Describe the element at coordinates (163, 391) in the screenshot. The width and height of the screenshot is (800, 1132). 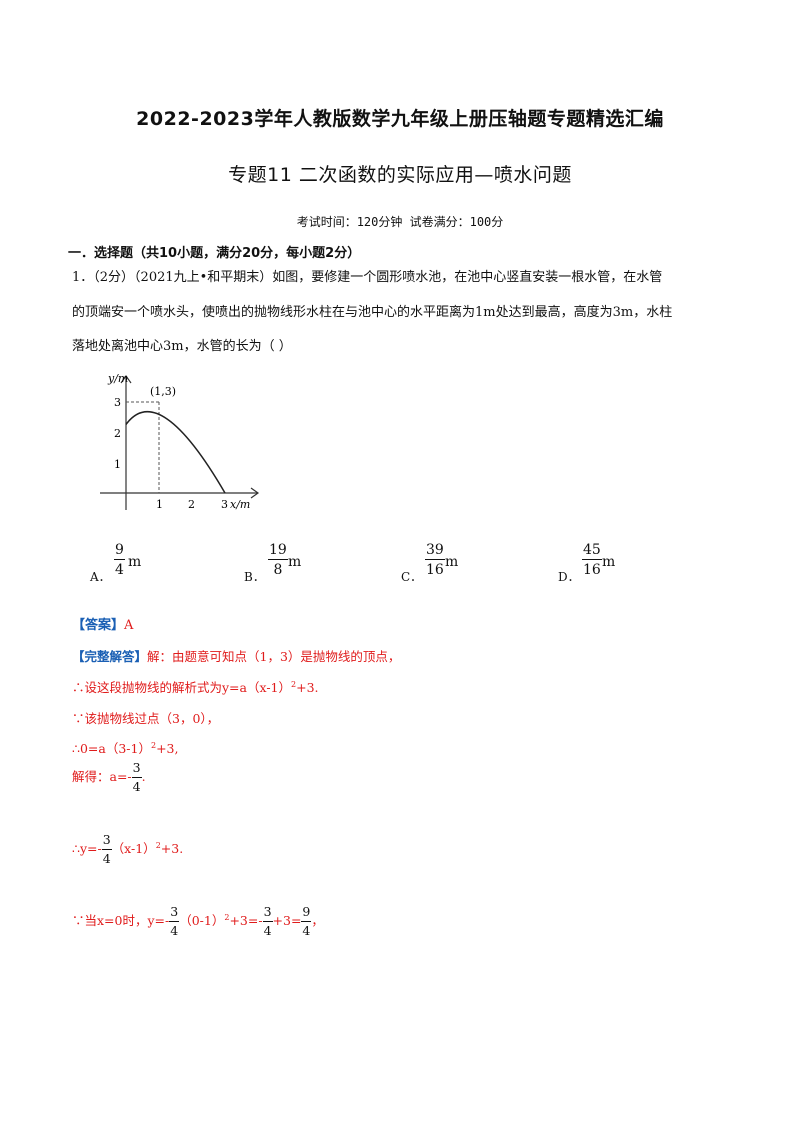
I see `vertex-label: (1,3)` at that location.